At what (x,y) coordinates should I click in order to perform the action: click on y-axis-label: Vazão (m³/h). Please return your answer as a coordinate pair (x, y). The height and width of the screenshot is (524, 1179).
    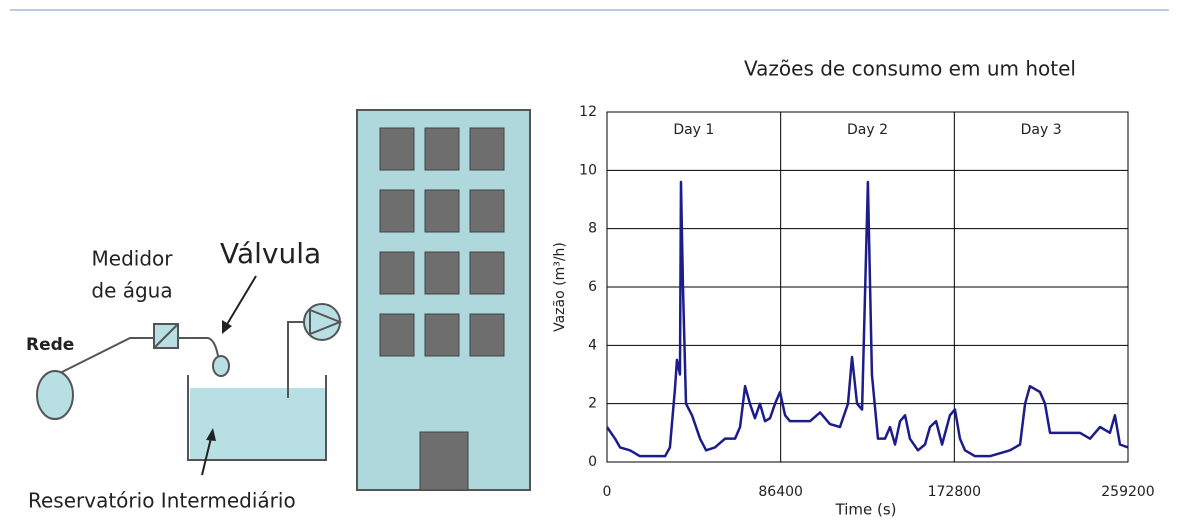
    Looking at the image, I should click on (560, 287).